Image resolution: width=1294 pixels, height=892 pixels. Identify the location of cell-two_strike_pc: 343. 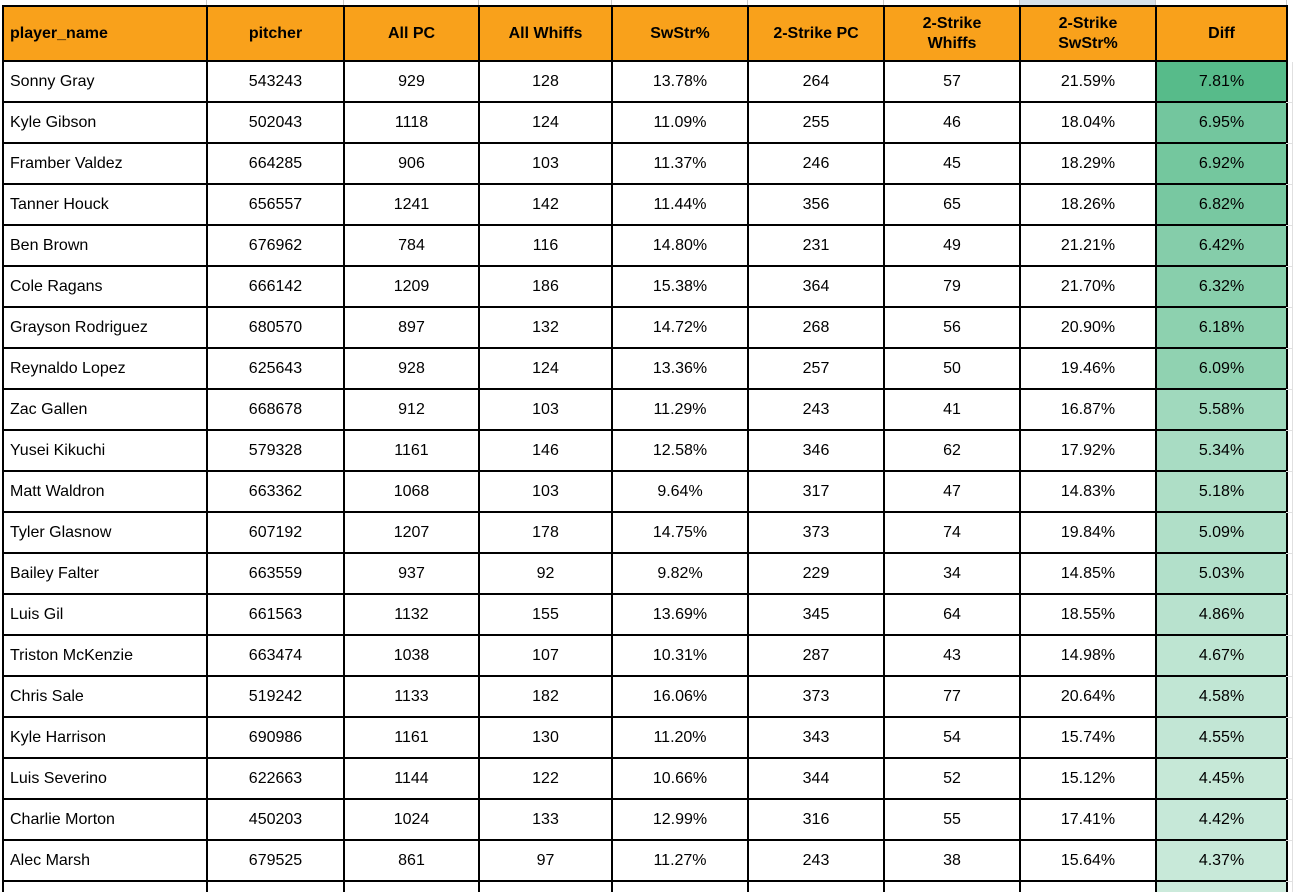
(816, 737).